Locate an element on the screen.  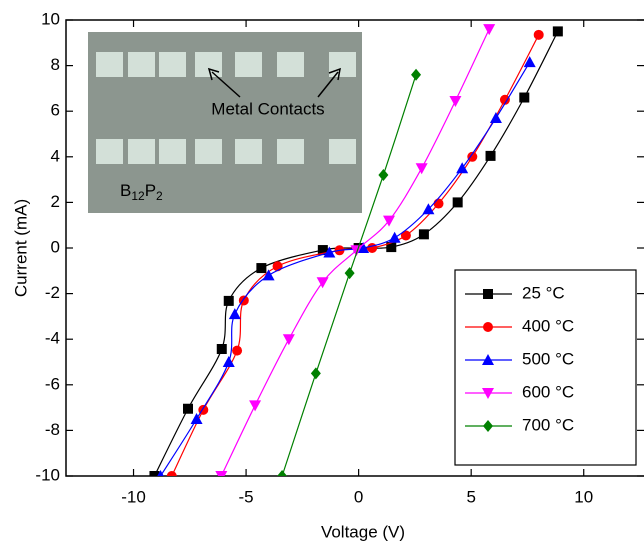
arrows is located at coordinates (274, 82).